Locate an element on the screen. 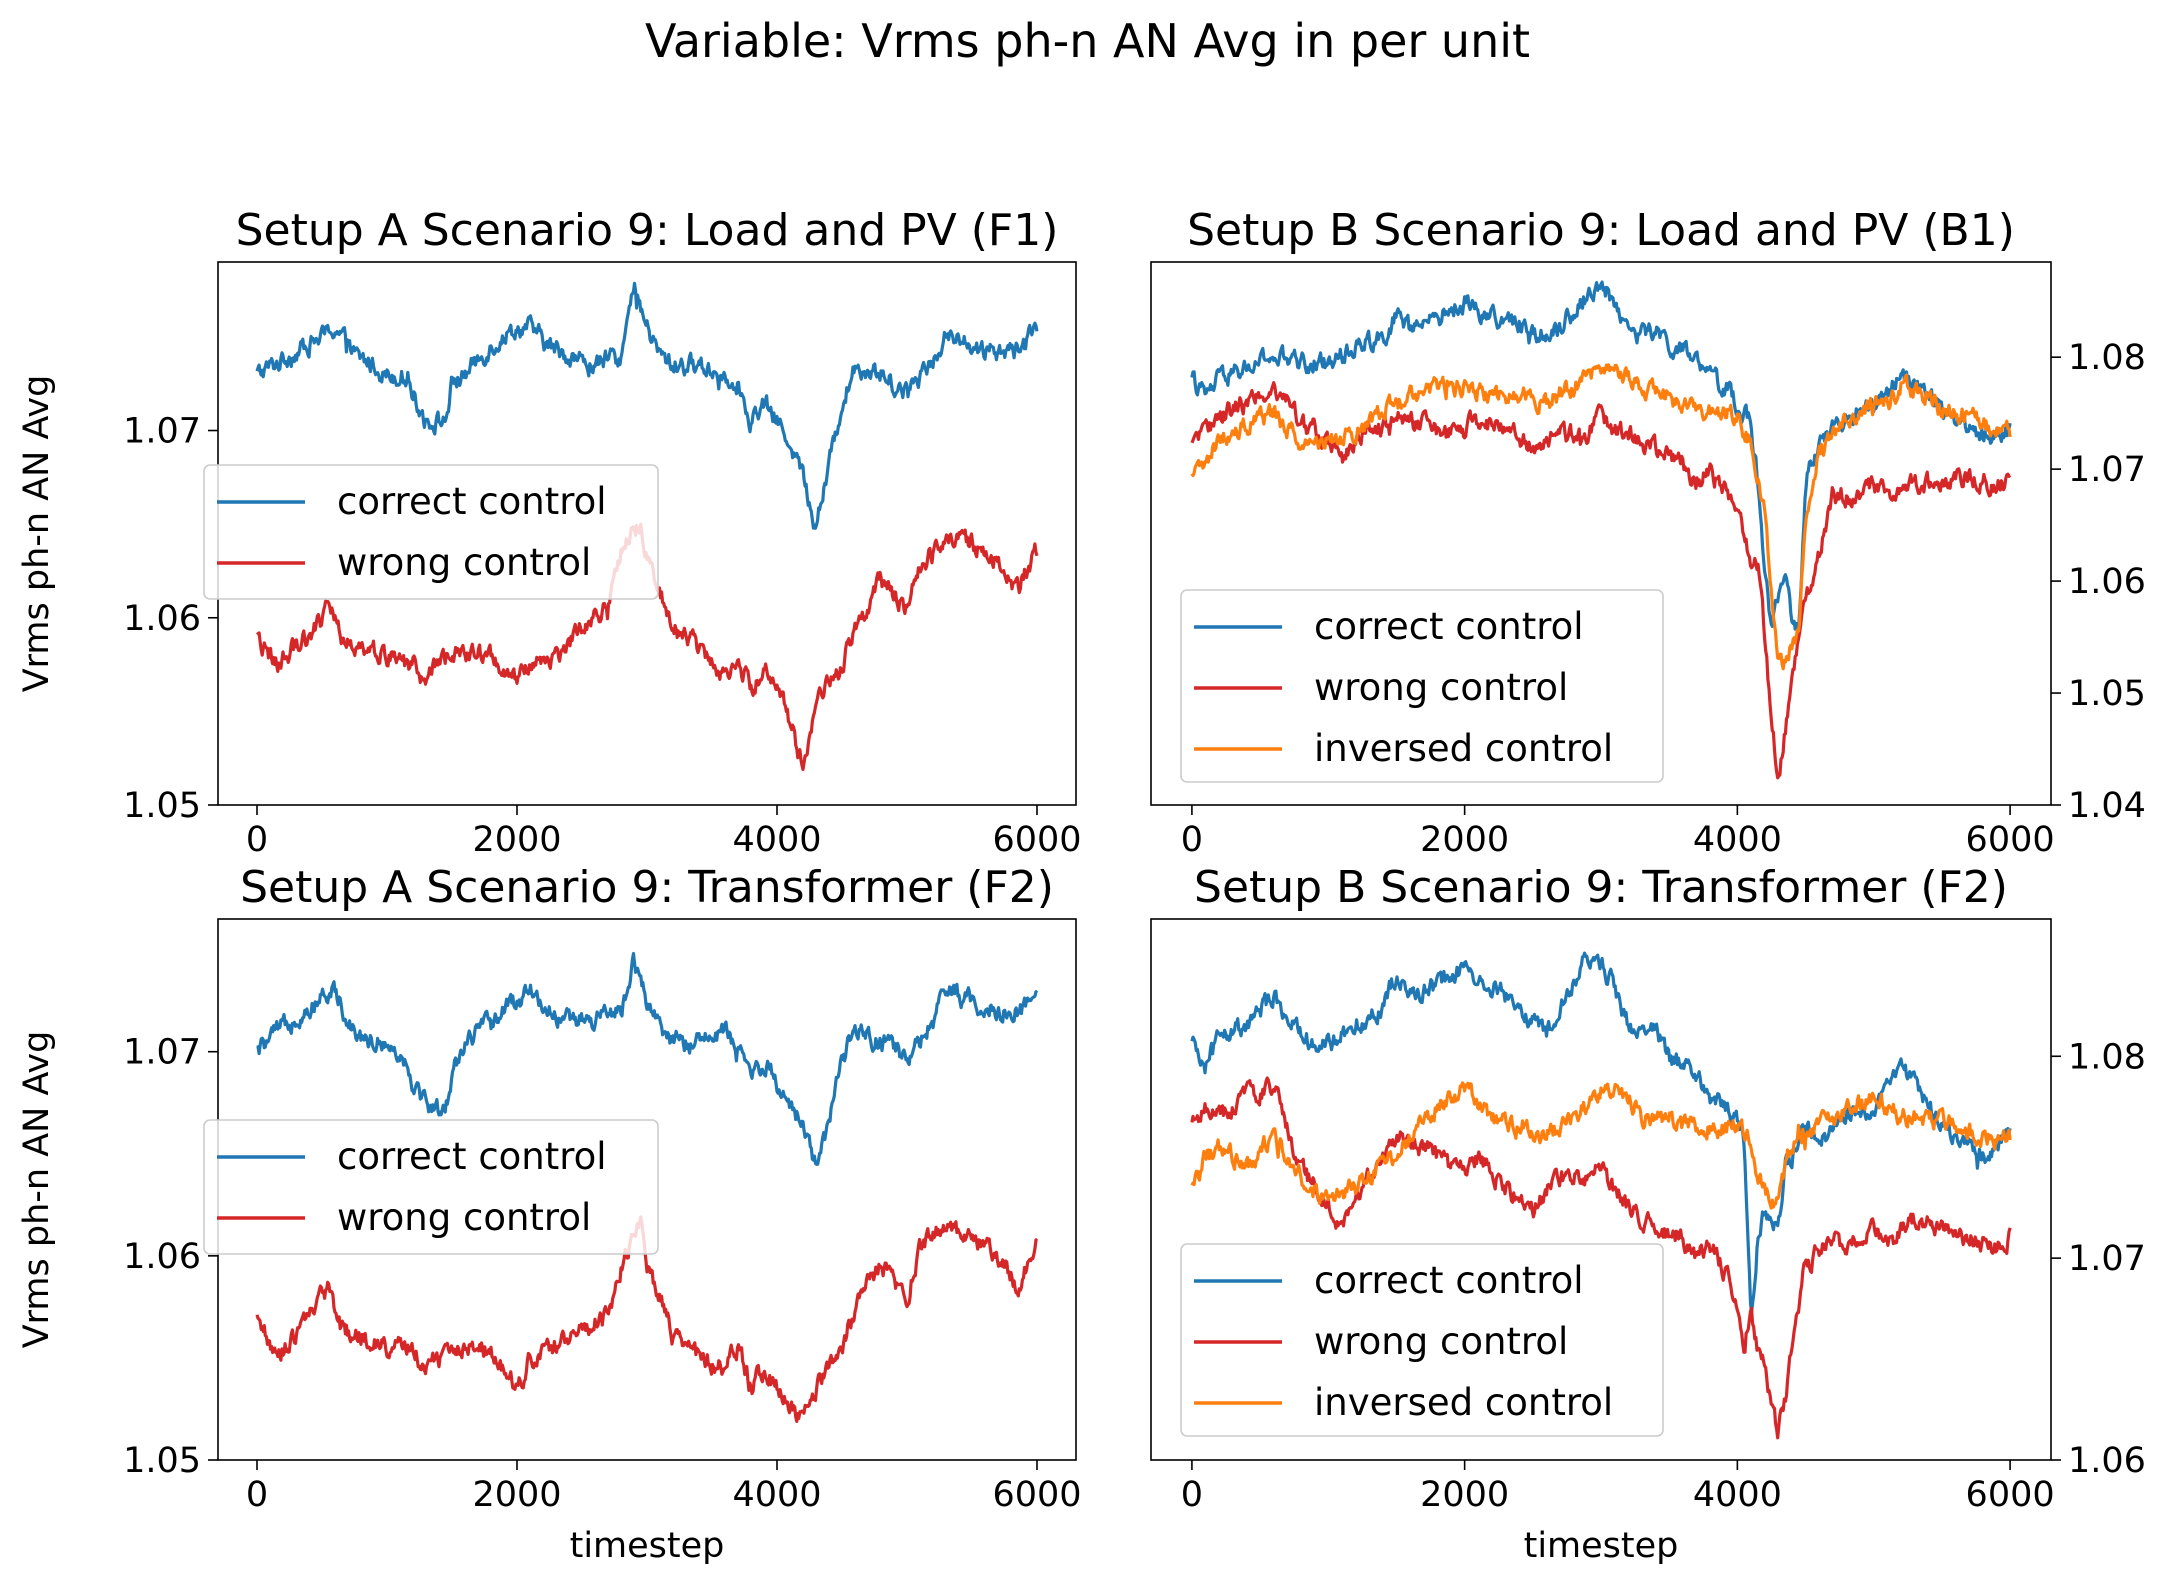  subplot-title: Setup A Scenario 9: Load and PV (F1) is located at coordinates (647, 230).